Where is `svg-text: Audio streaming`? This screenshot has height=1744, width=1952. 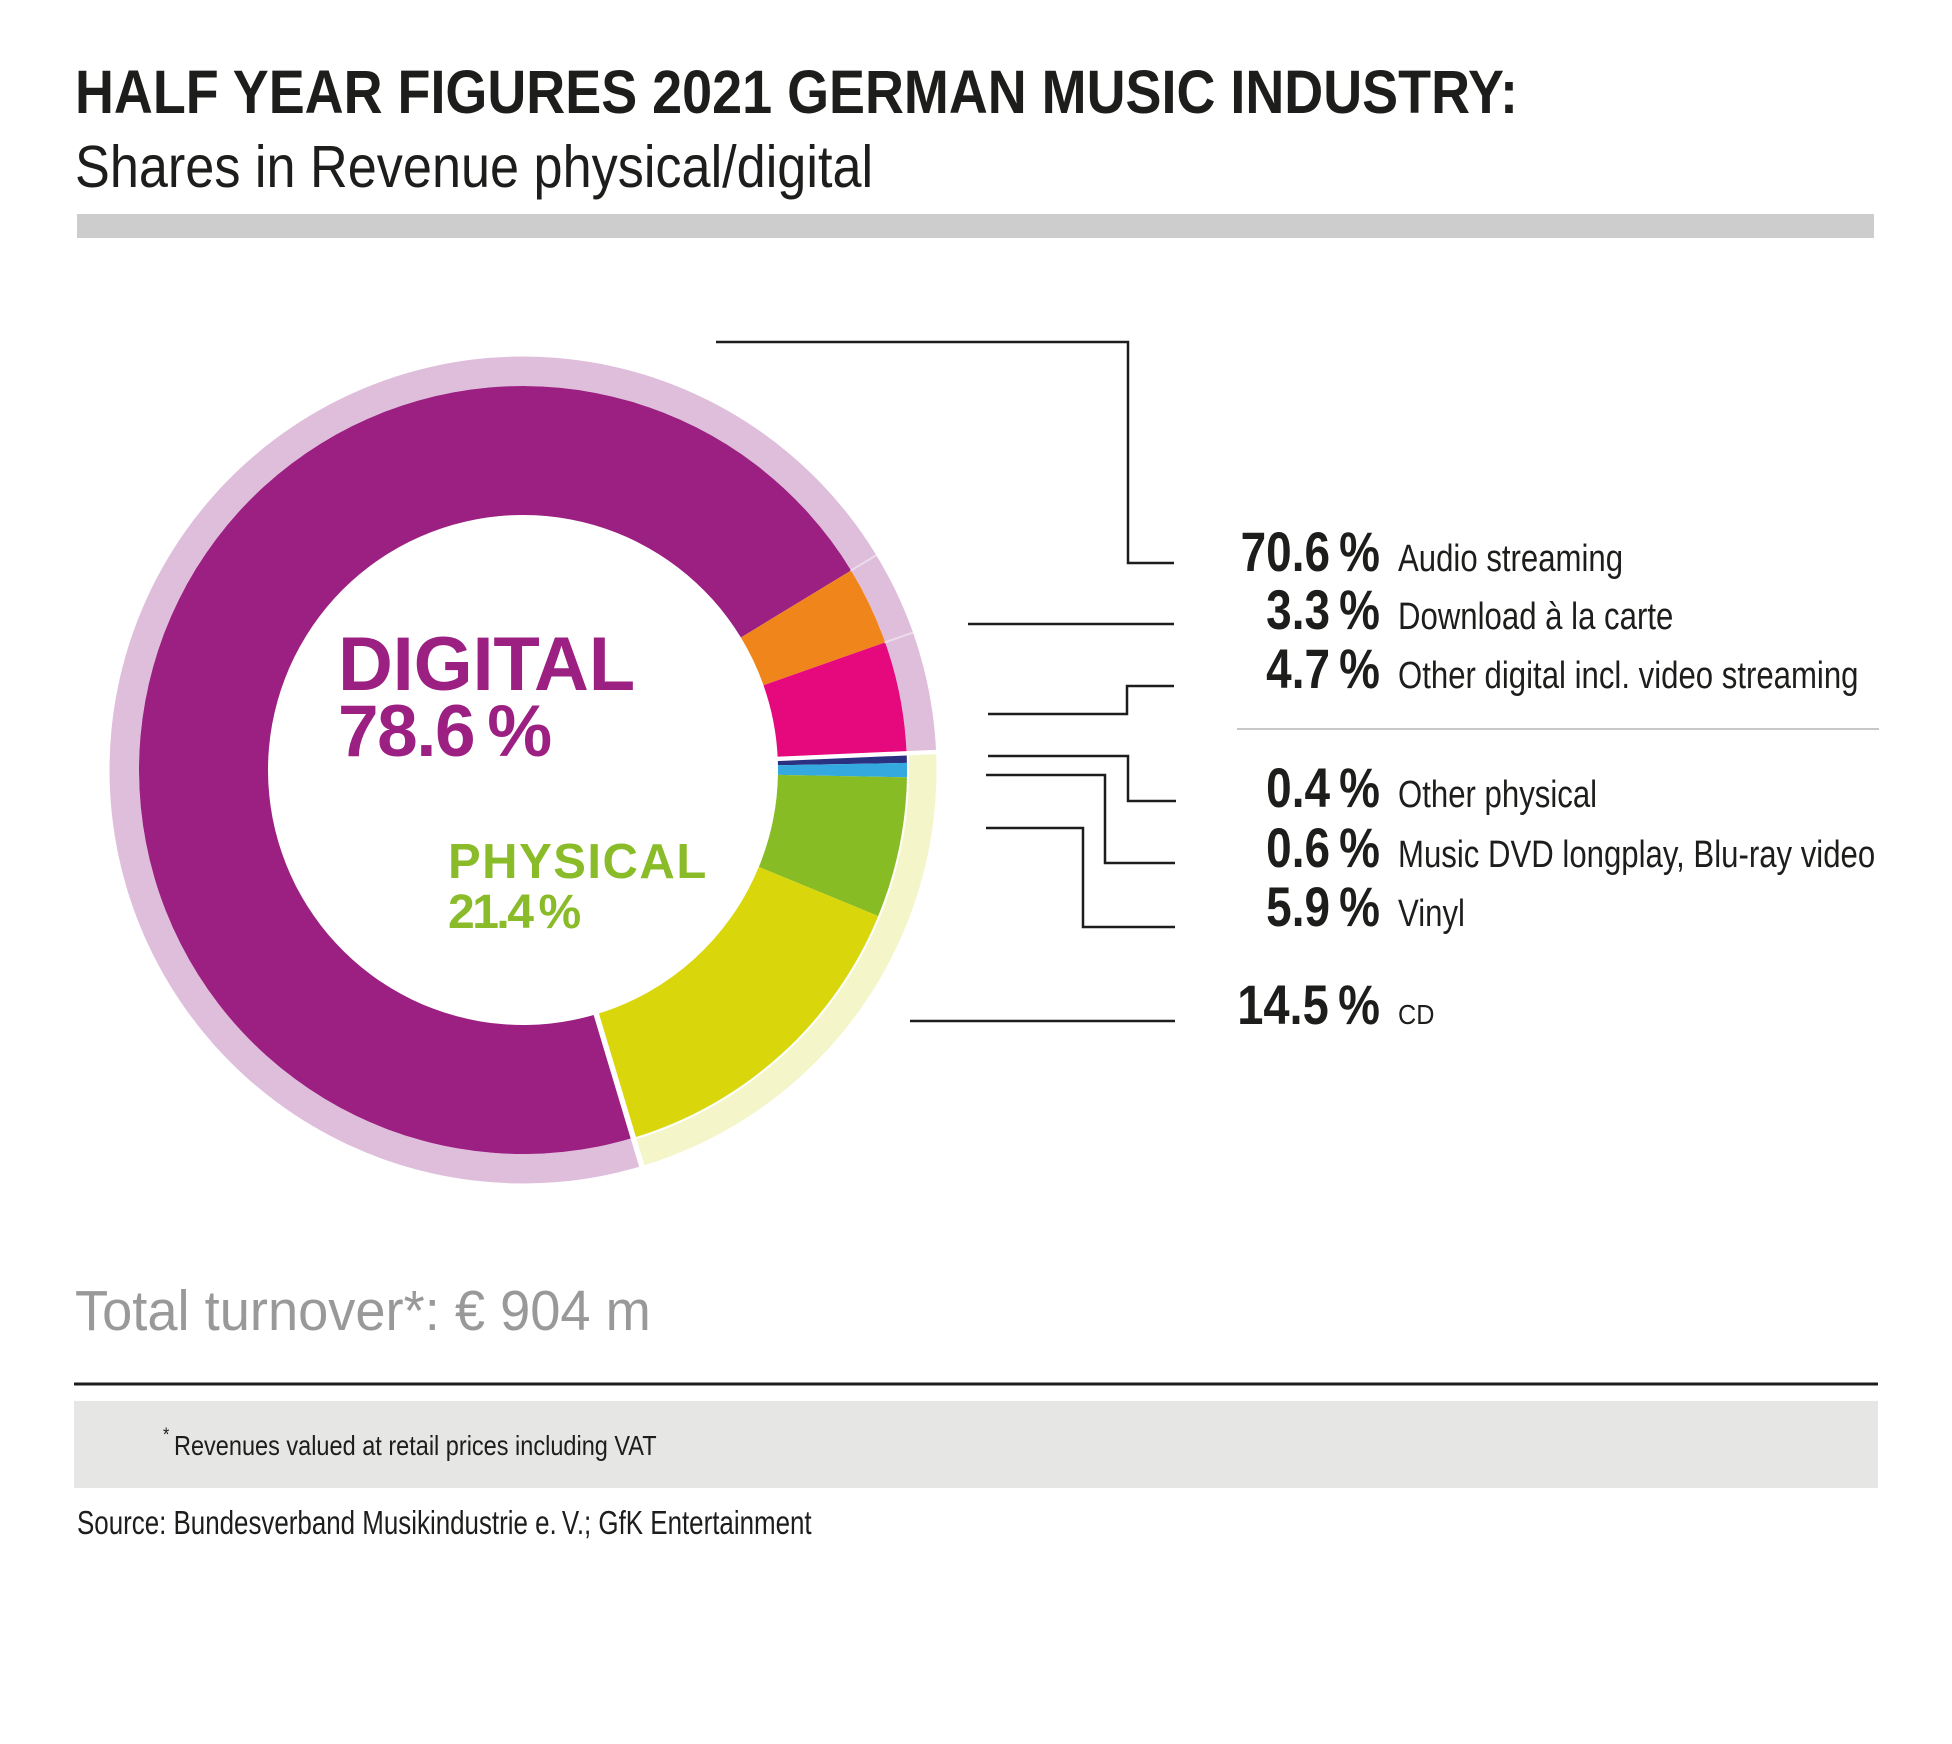
svg-text: Audio streaming is located at coordinates (1510, 559).